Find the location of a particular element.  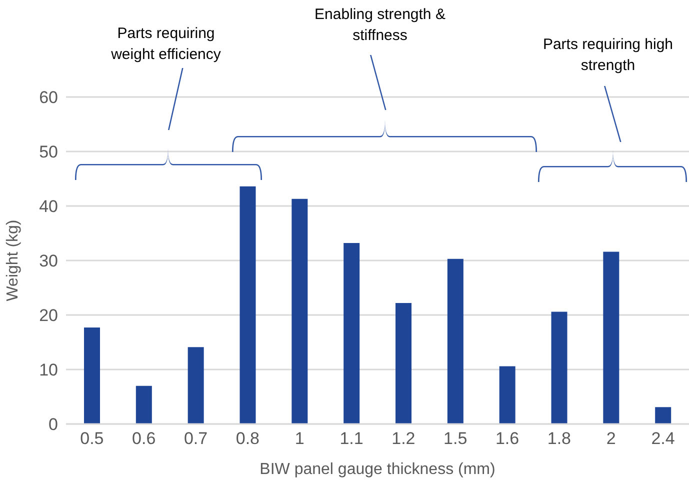

x-tick-label: 0.5 is located at coordinates (92, 438).